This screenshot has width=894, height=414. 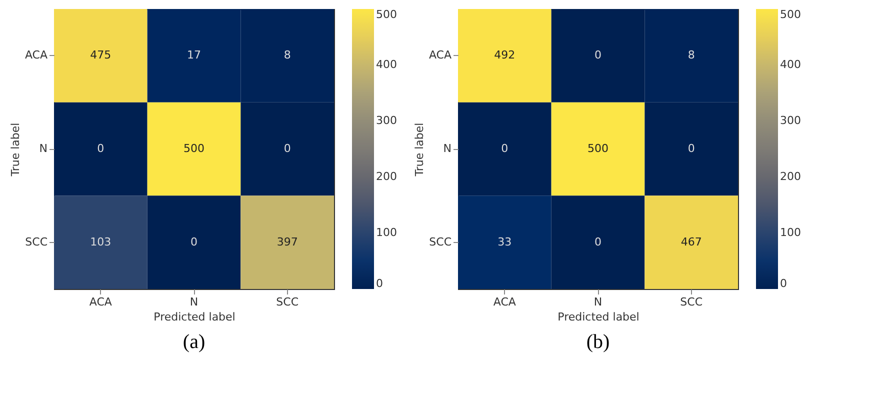 I want to click on data-label: 397, so click(x=287, y=241).